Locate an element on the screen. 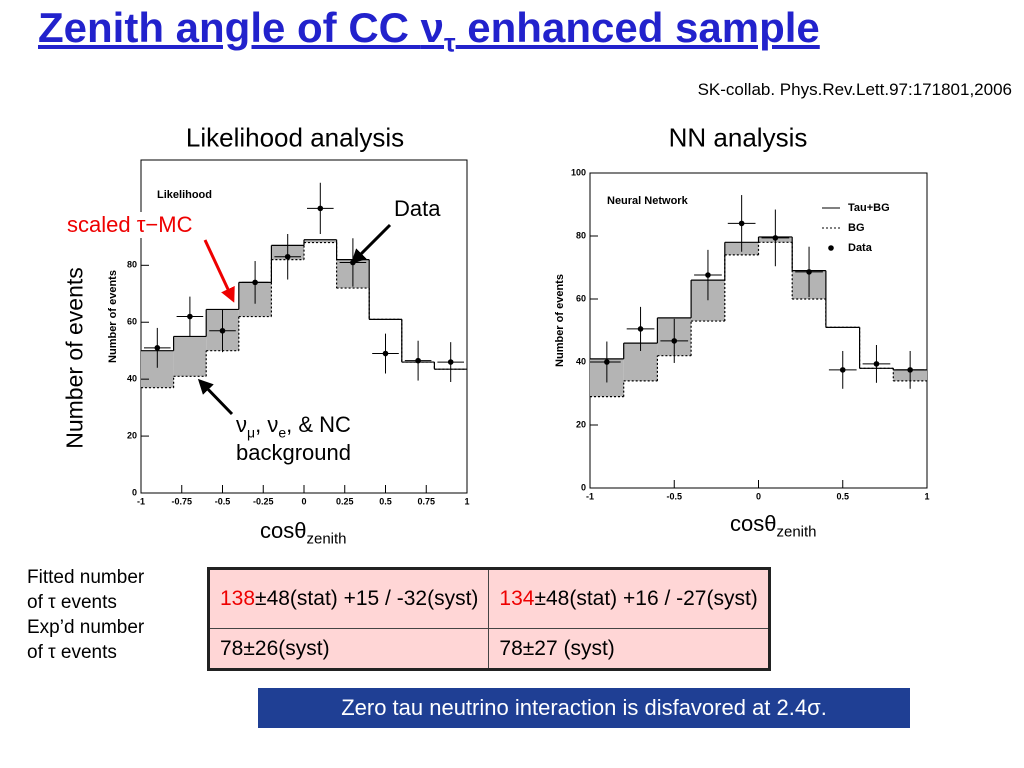  x-tick-label: -0.25 is located at coordinates (263, 501).